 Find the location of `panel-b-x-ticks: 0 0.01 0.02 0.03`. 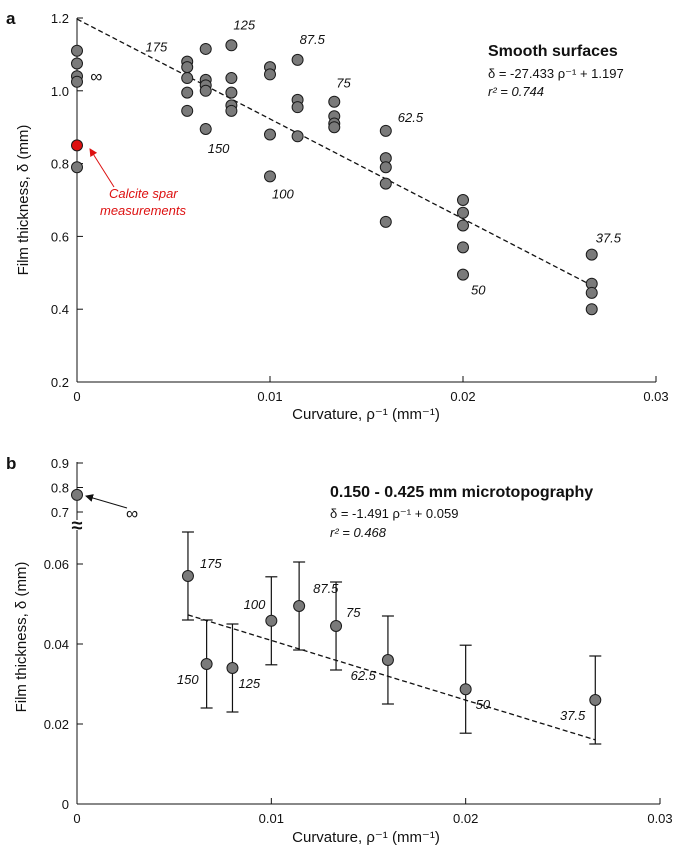

panel-b-x-ticks: 0 0.01 0.02 0.03 is located at coordinates (373, 812).